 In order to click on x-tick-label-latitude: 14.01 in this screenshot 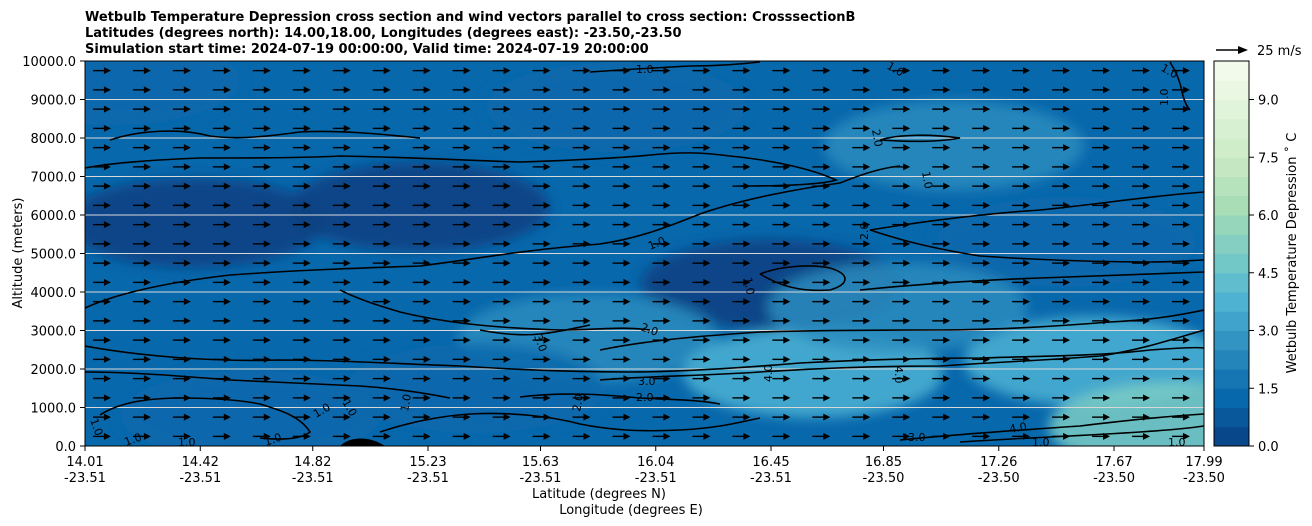, I will do `click(84, 462)`.